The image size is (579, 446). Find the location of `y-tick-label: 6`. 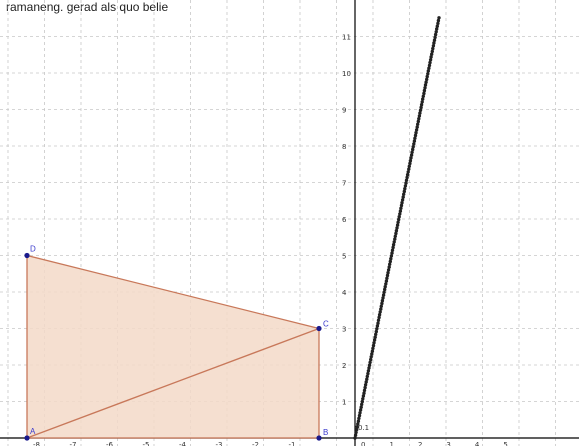

y-tick-label: 6 is located at coordinates (344, 220).